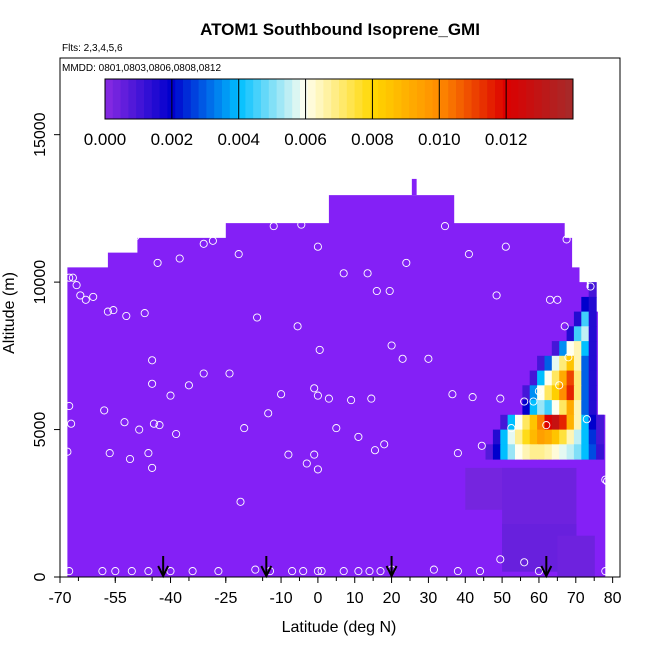 The height and width of the screenshot is (655, 650). Describe the element at coordinates (170, 598) in the screenshot. I see `x-tick-label-2: -40` at that location.